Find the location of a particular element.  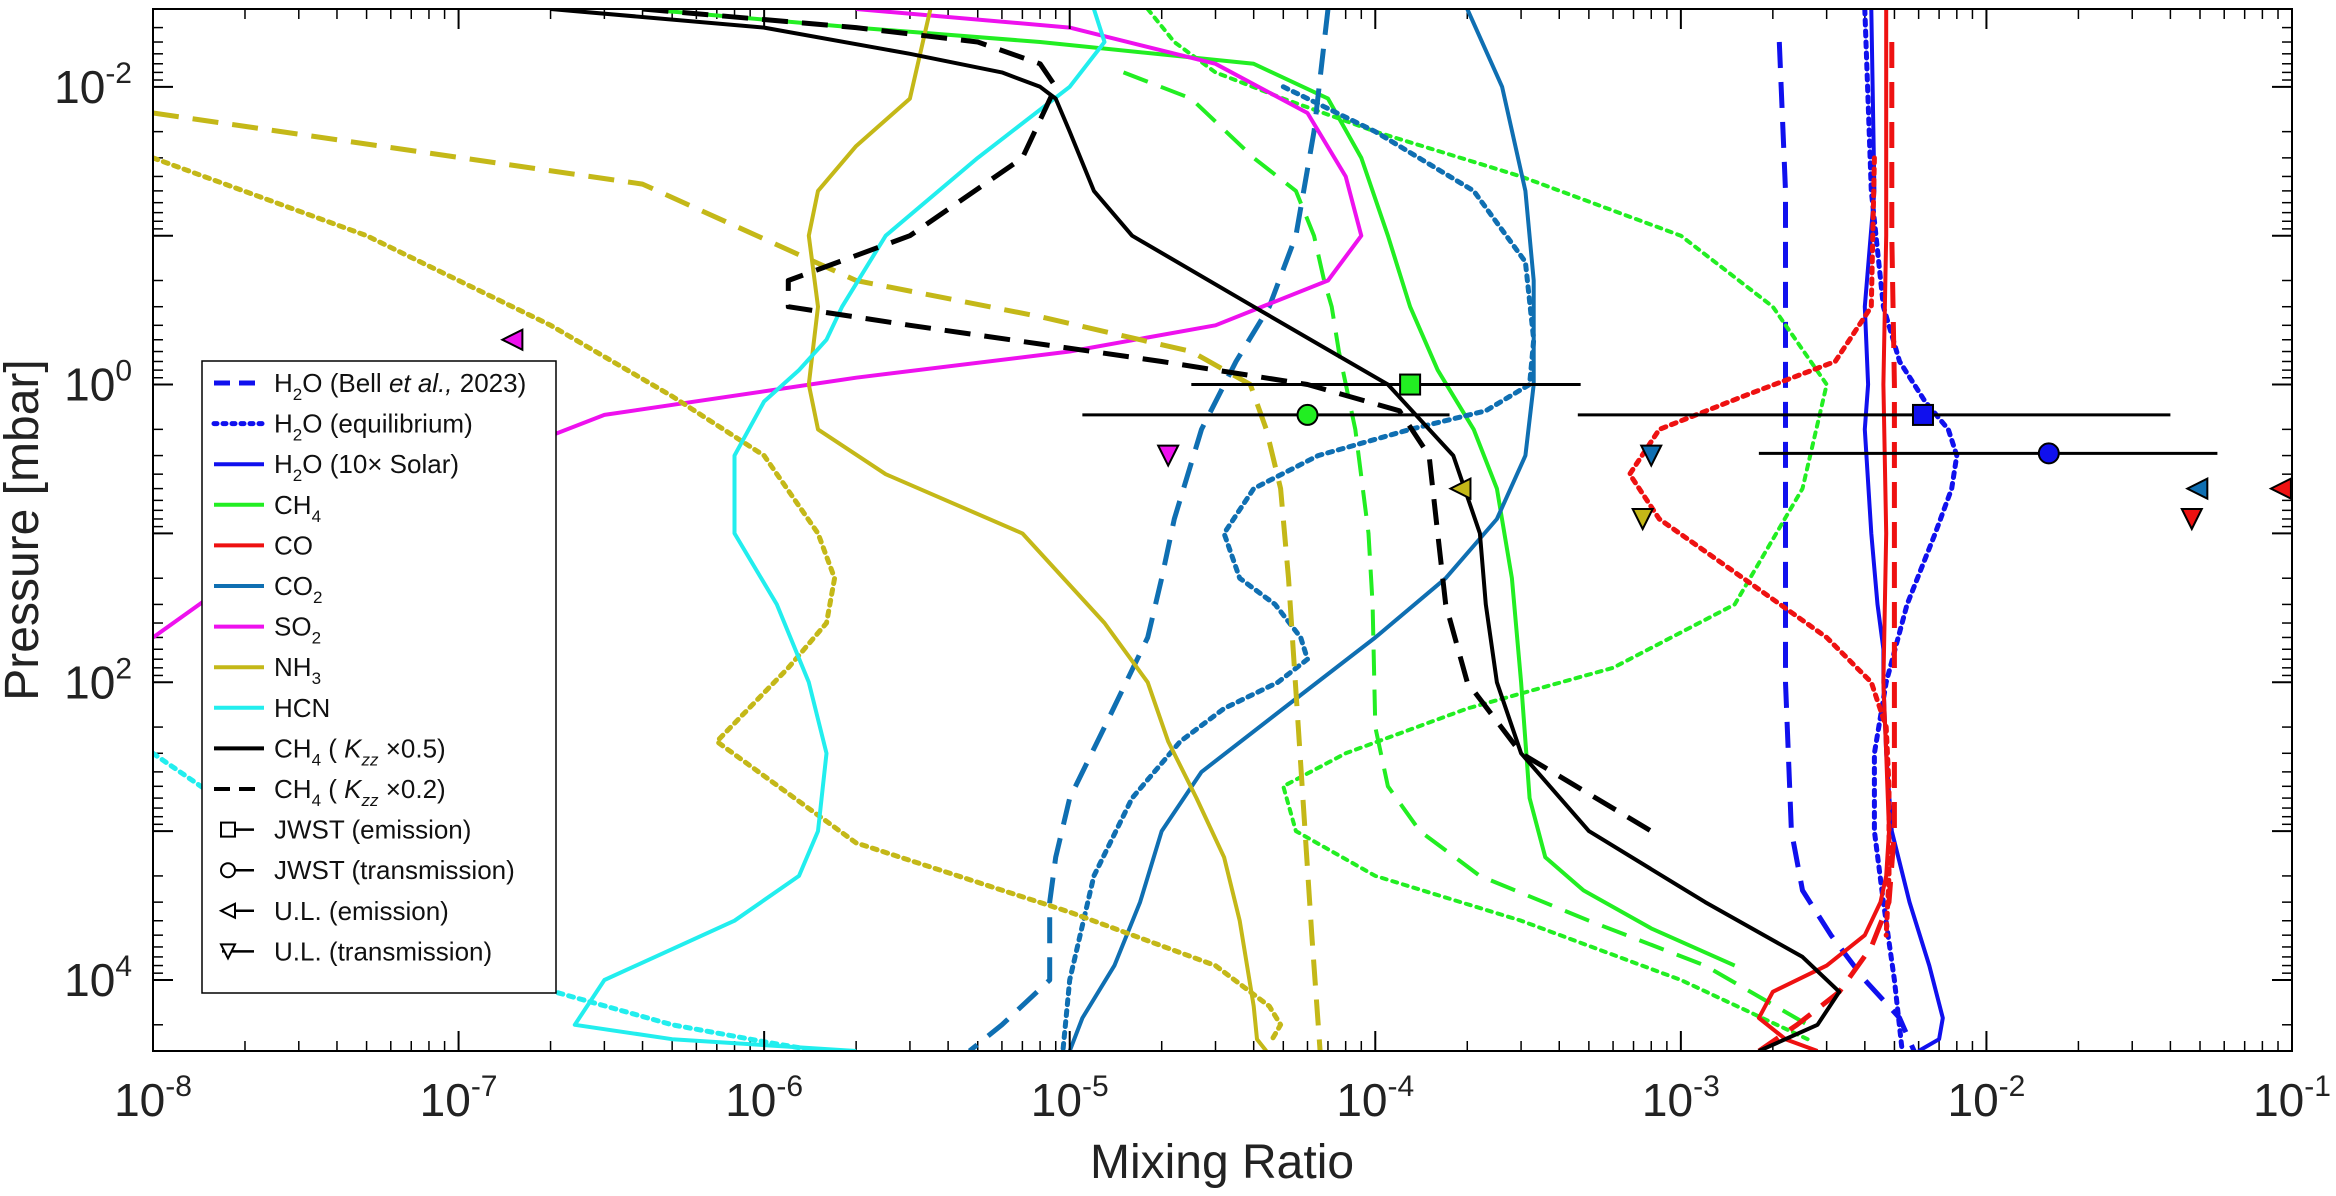

y-tick-label: 10⁻² is located at coordinates (93, 85).